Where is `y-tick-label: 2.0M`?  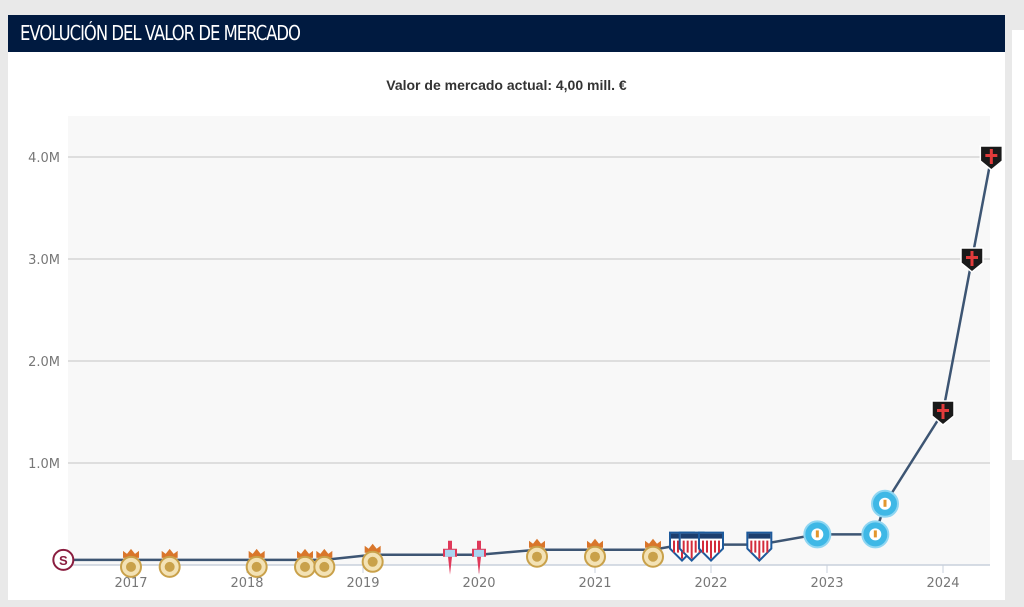
y-tick-label: 2.0M is located at coordinates (44, 362).